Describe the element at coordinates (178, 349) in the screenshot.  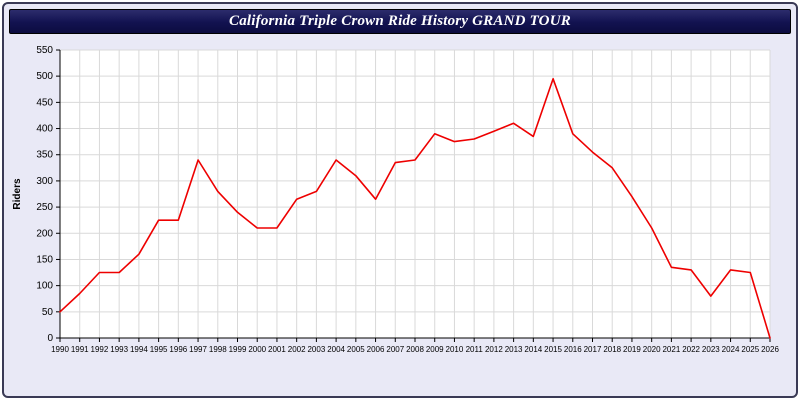
I see `svg-text: 1996` at that location.